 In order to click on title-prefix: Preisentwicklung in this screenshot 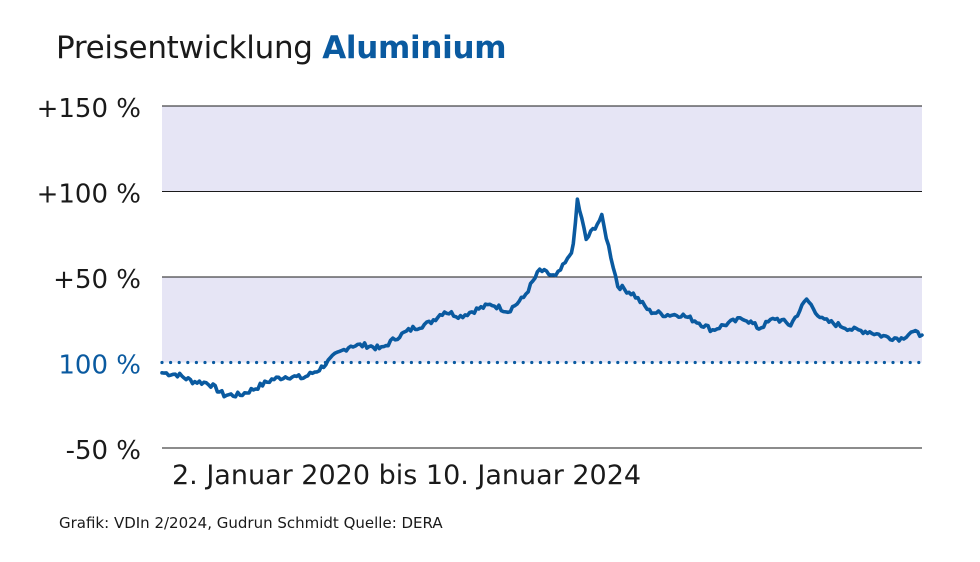, I will do `click(184, 48)`.